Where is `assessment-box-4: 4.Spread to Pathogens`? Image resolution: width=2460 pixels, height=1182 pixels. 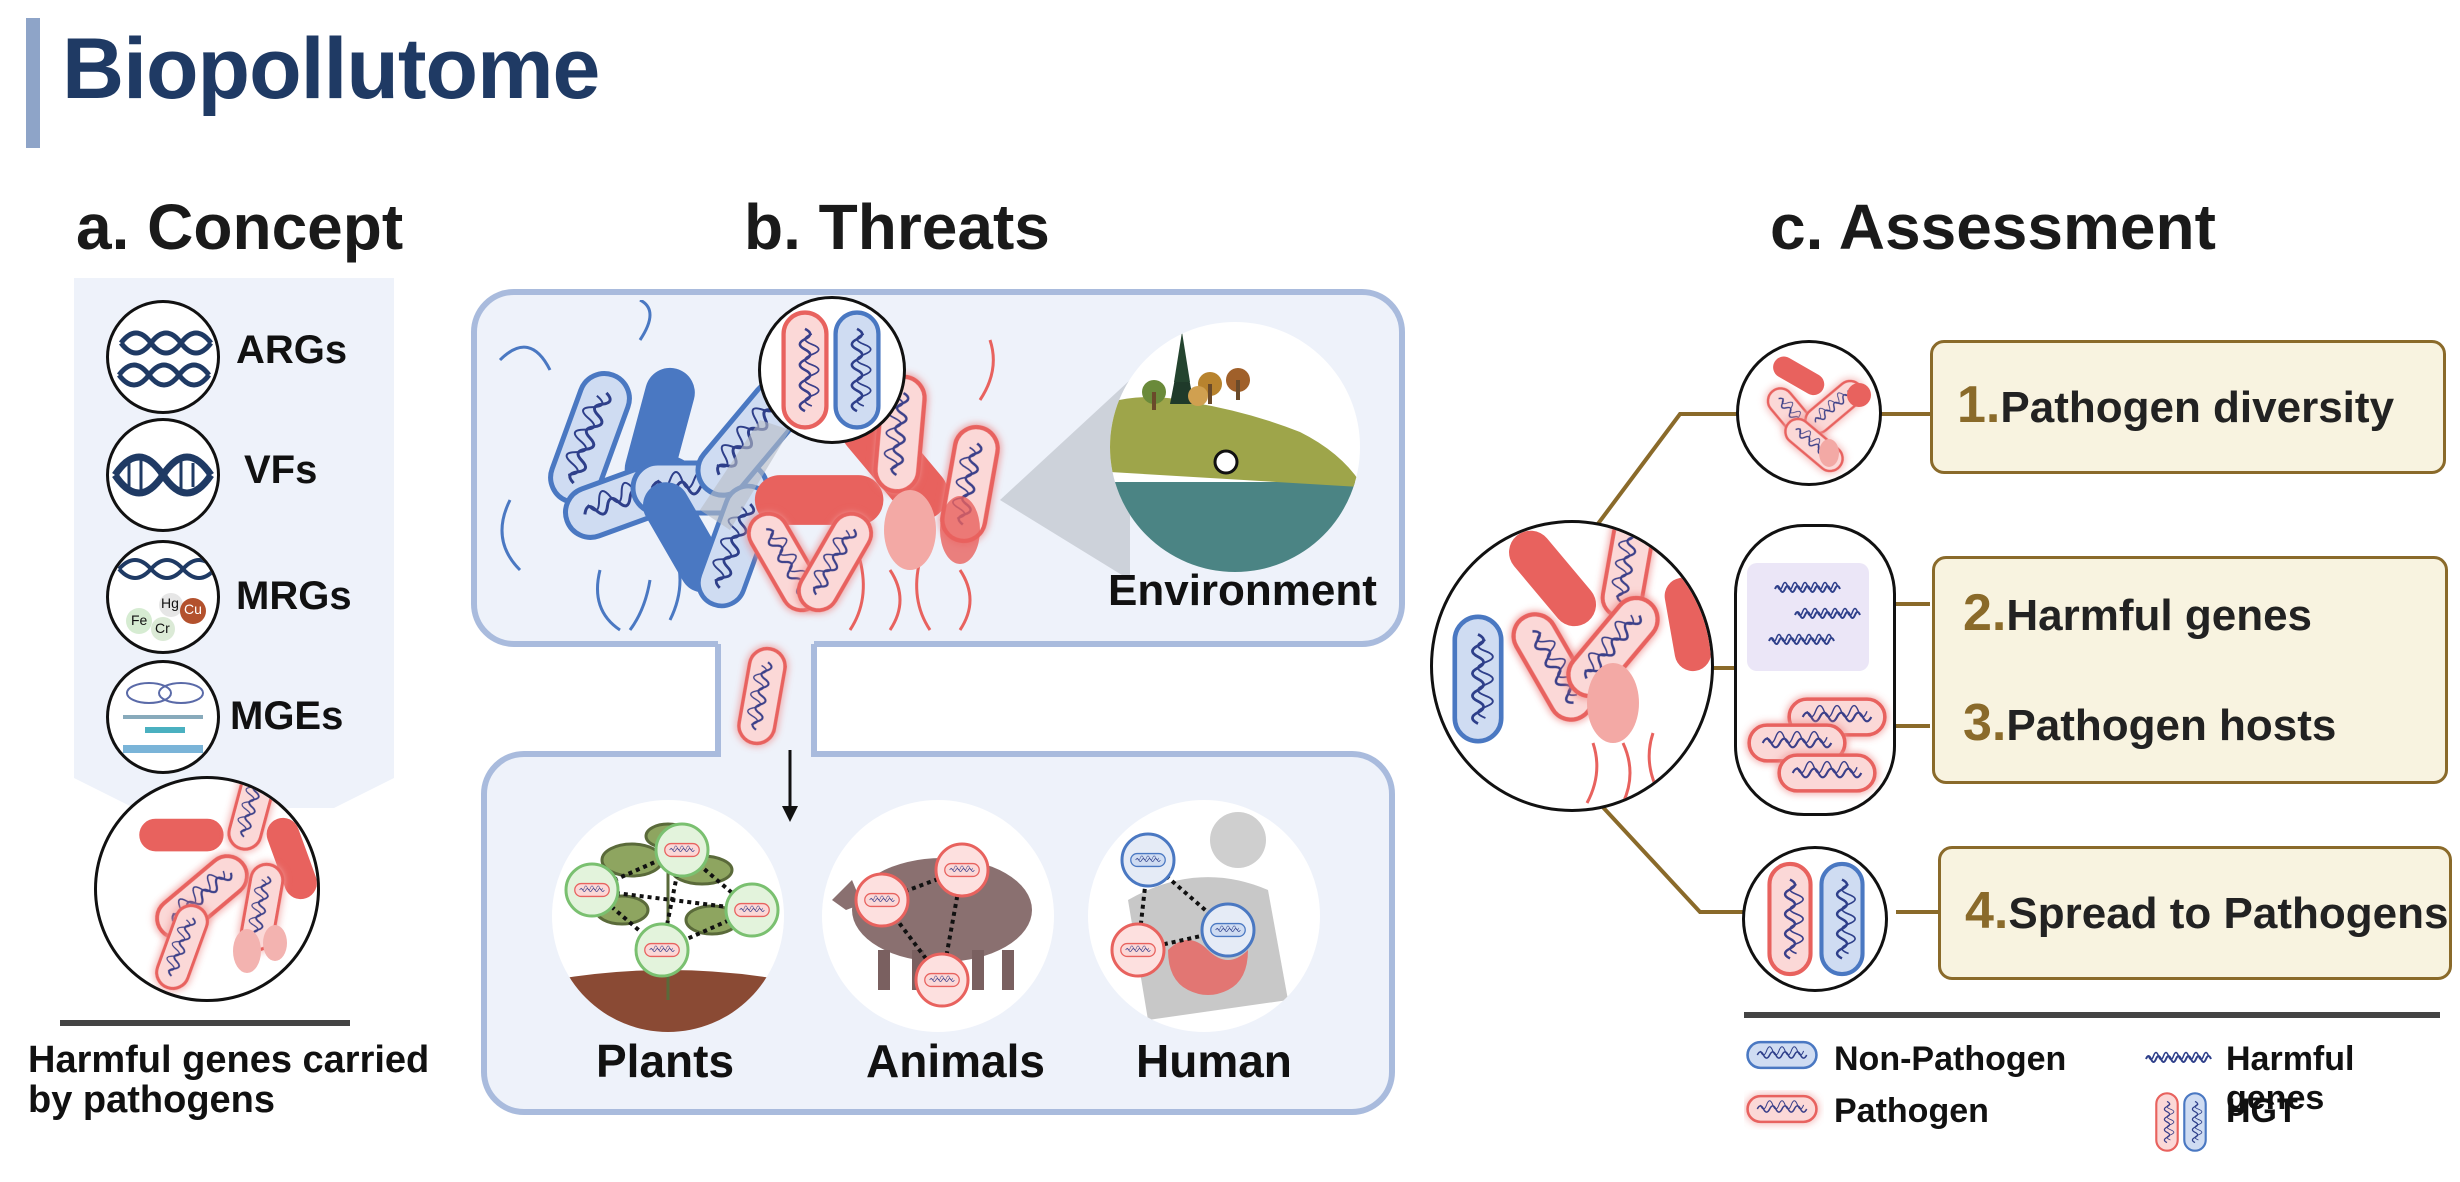 assessment-box-4: 4.Spread to Pathogens is located at coordinates (2195, 913).